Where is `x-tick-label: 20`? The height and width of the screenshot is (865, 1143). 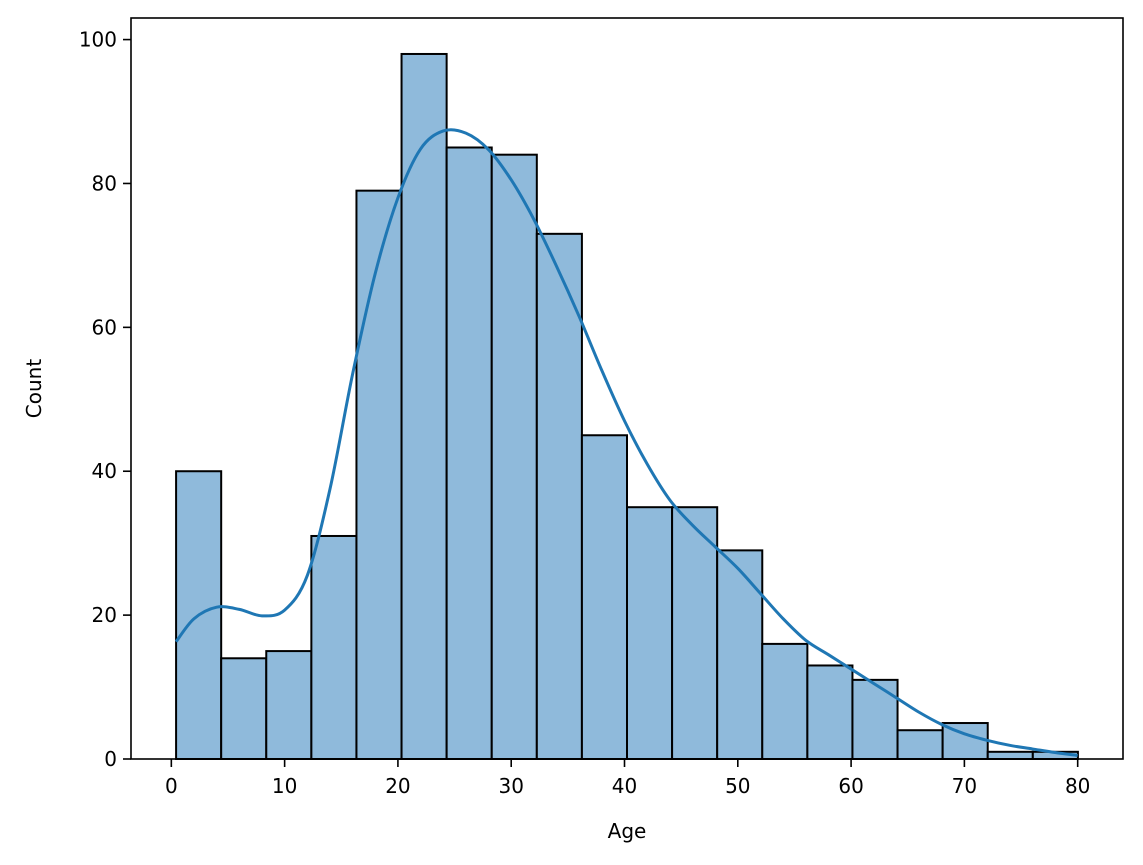 x-tick-label: 20 is located at coordinates (397, 786).